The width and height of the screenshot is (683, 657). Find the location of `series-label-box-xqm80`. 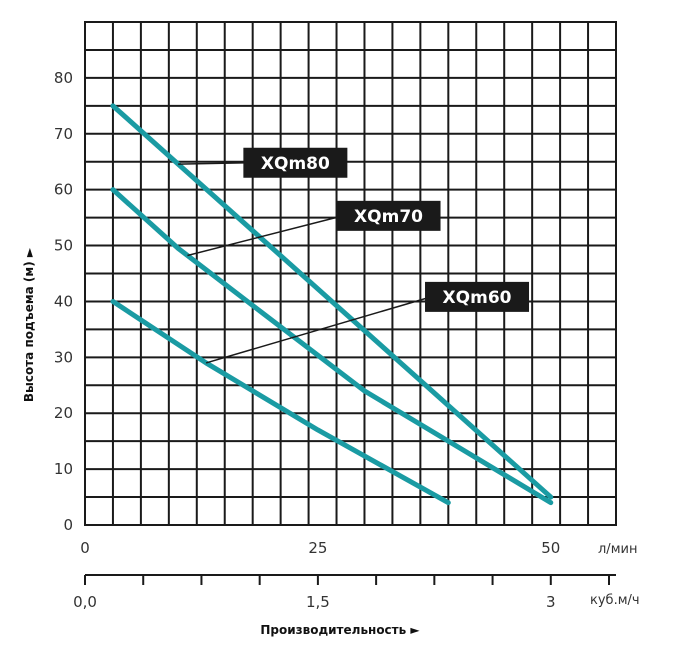

series-label-box-xqm80 is located at coordinates (295, 162).